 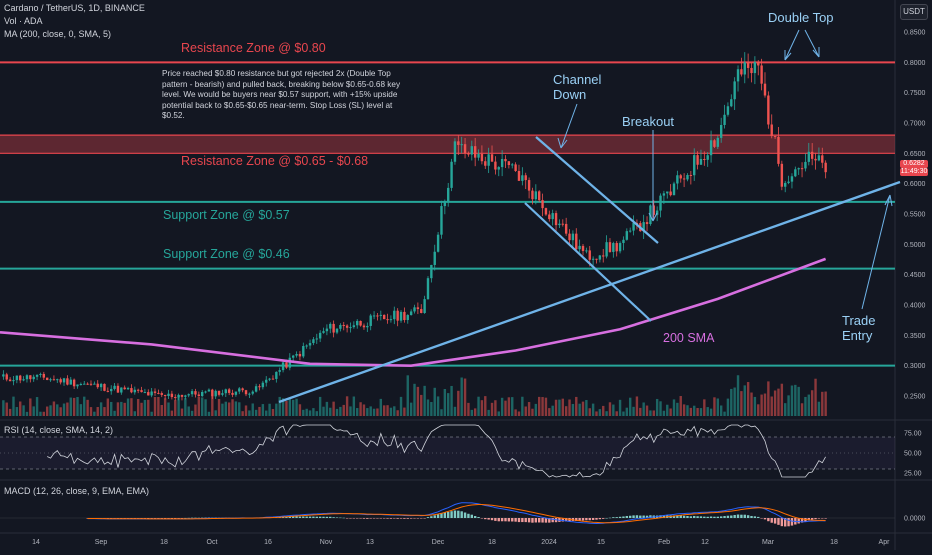 What do you see at coordinates (36, 542) in the screenshot?
I see `x-tick-label: 14` at bounding box center [36, 542].